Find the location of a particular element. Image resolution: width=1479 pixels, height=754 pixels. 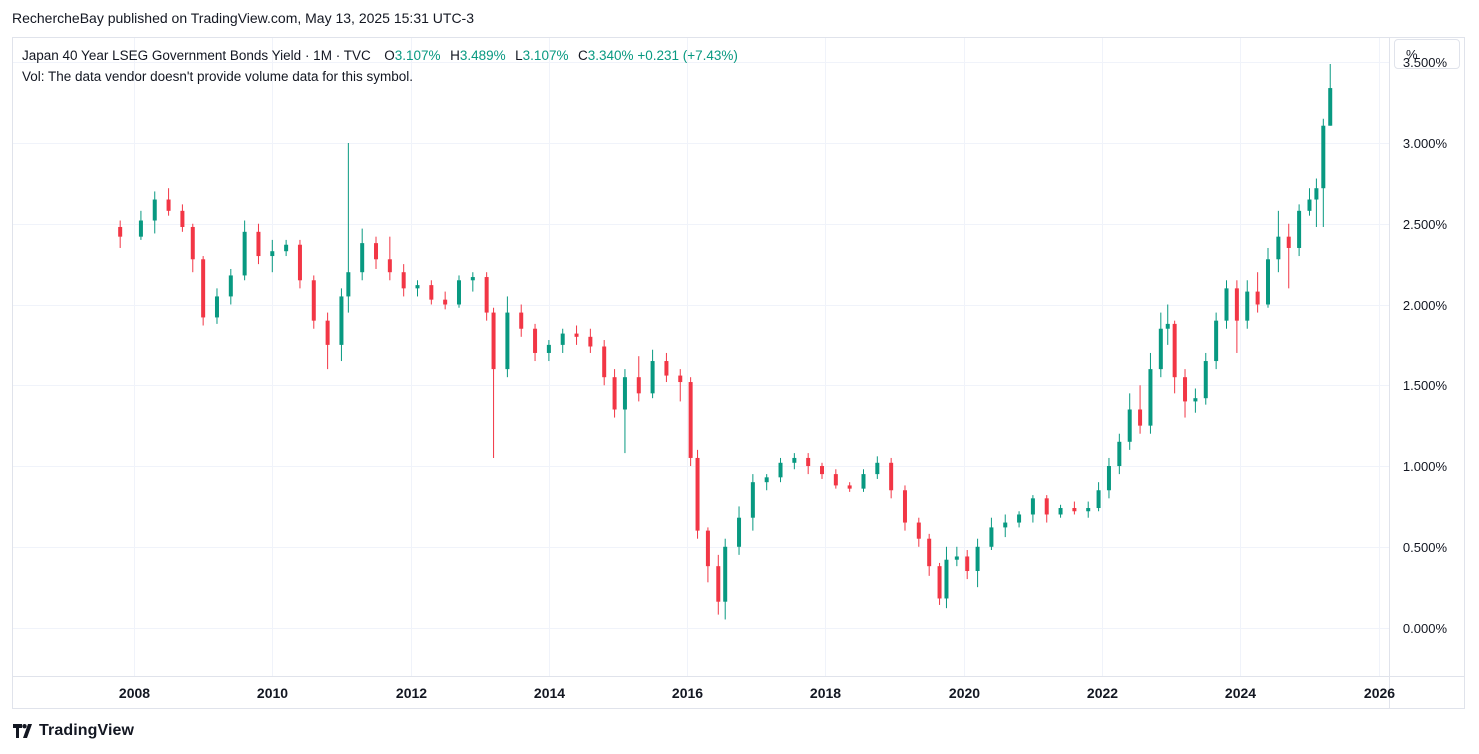

time-axis: 2008 2010 2012 2014 2016 2018 2020 2022 2024 2026 is located at coordinates (739, 689).